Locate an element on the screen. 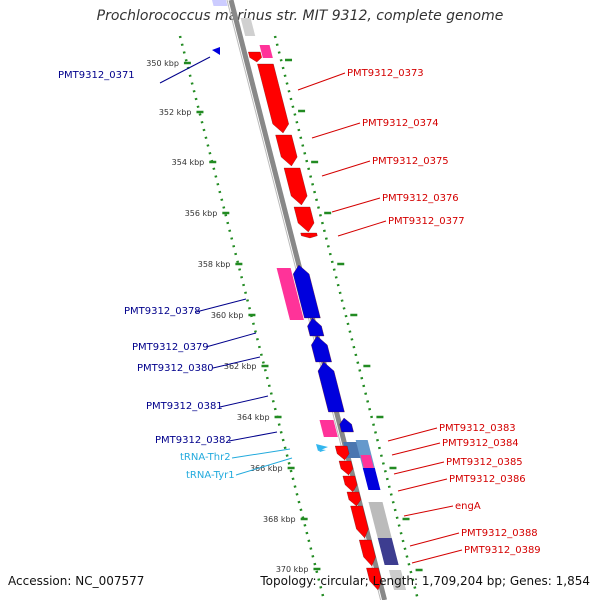 The image size is (600, 600). gene-label-0380-leader is located at coordinates (236, 362).